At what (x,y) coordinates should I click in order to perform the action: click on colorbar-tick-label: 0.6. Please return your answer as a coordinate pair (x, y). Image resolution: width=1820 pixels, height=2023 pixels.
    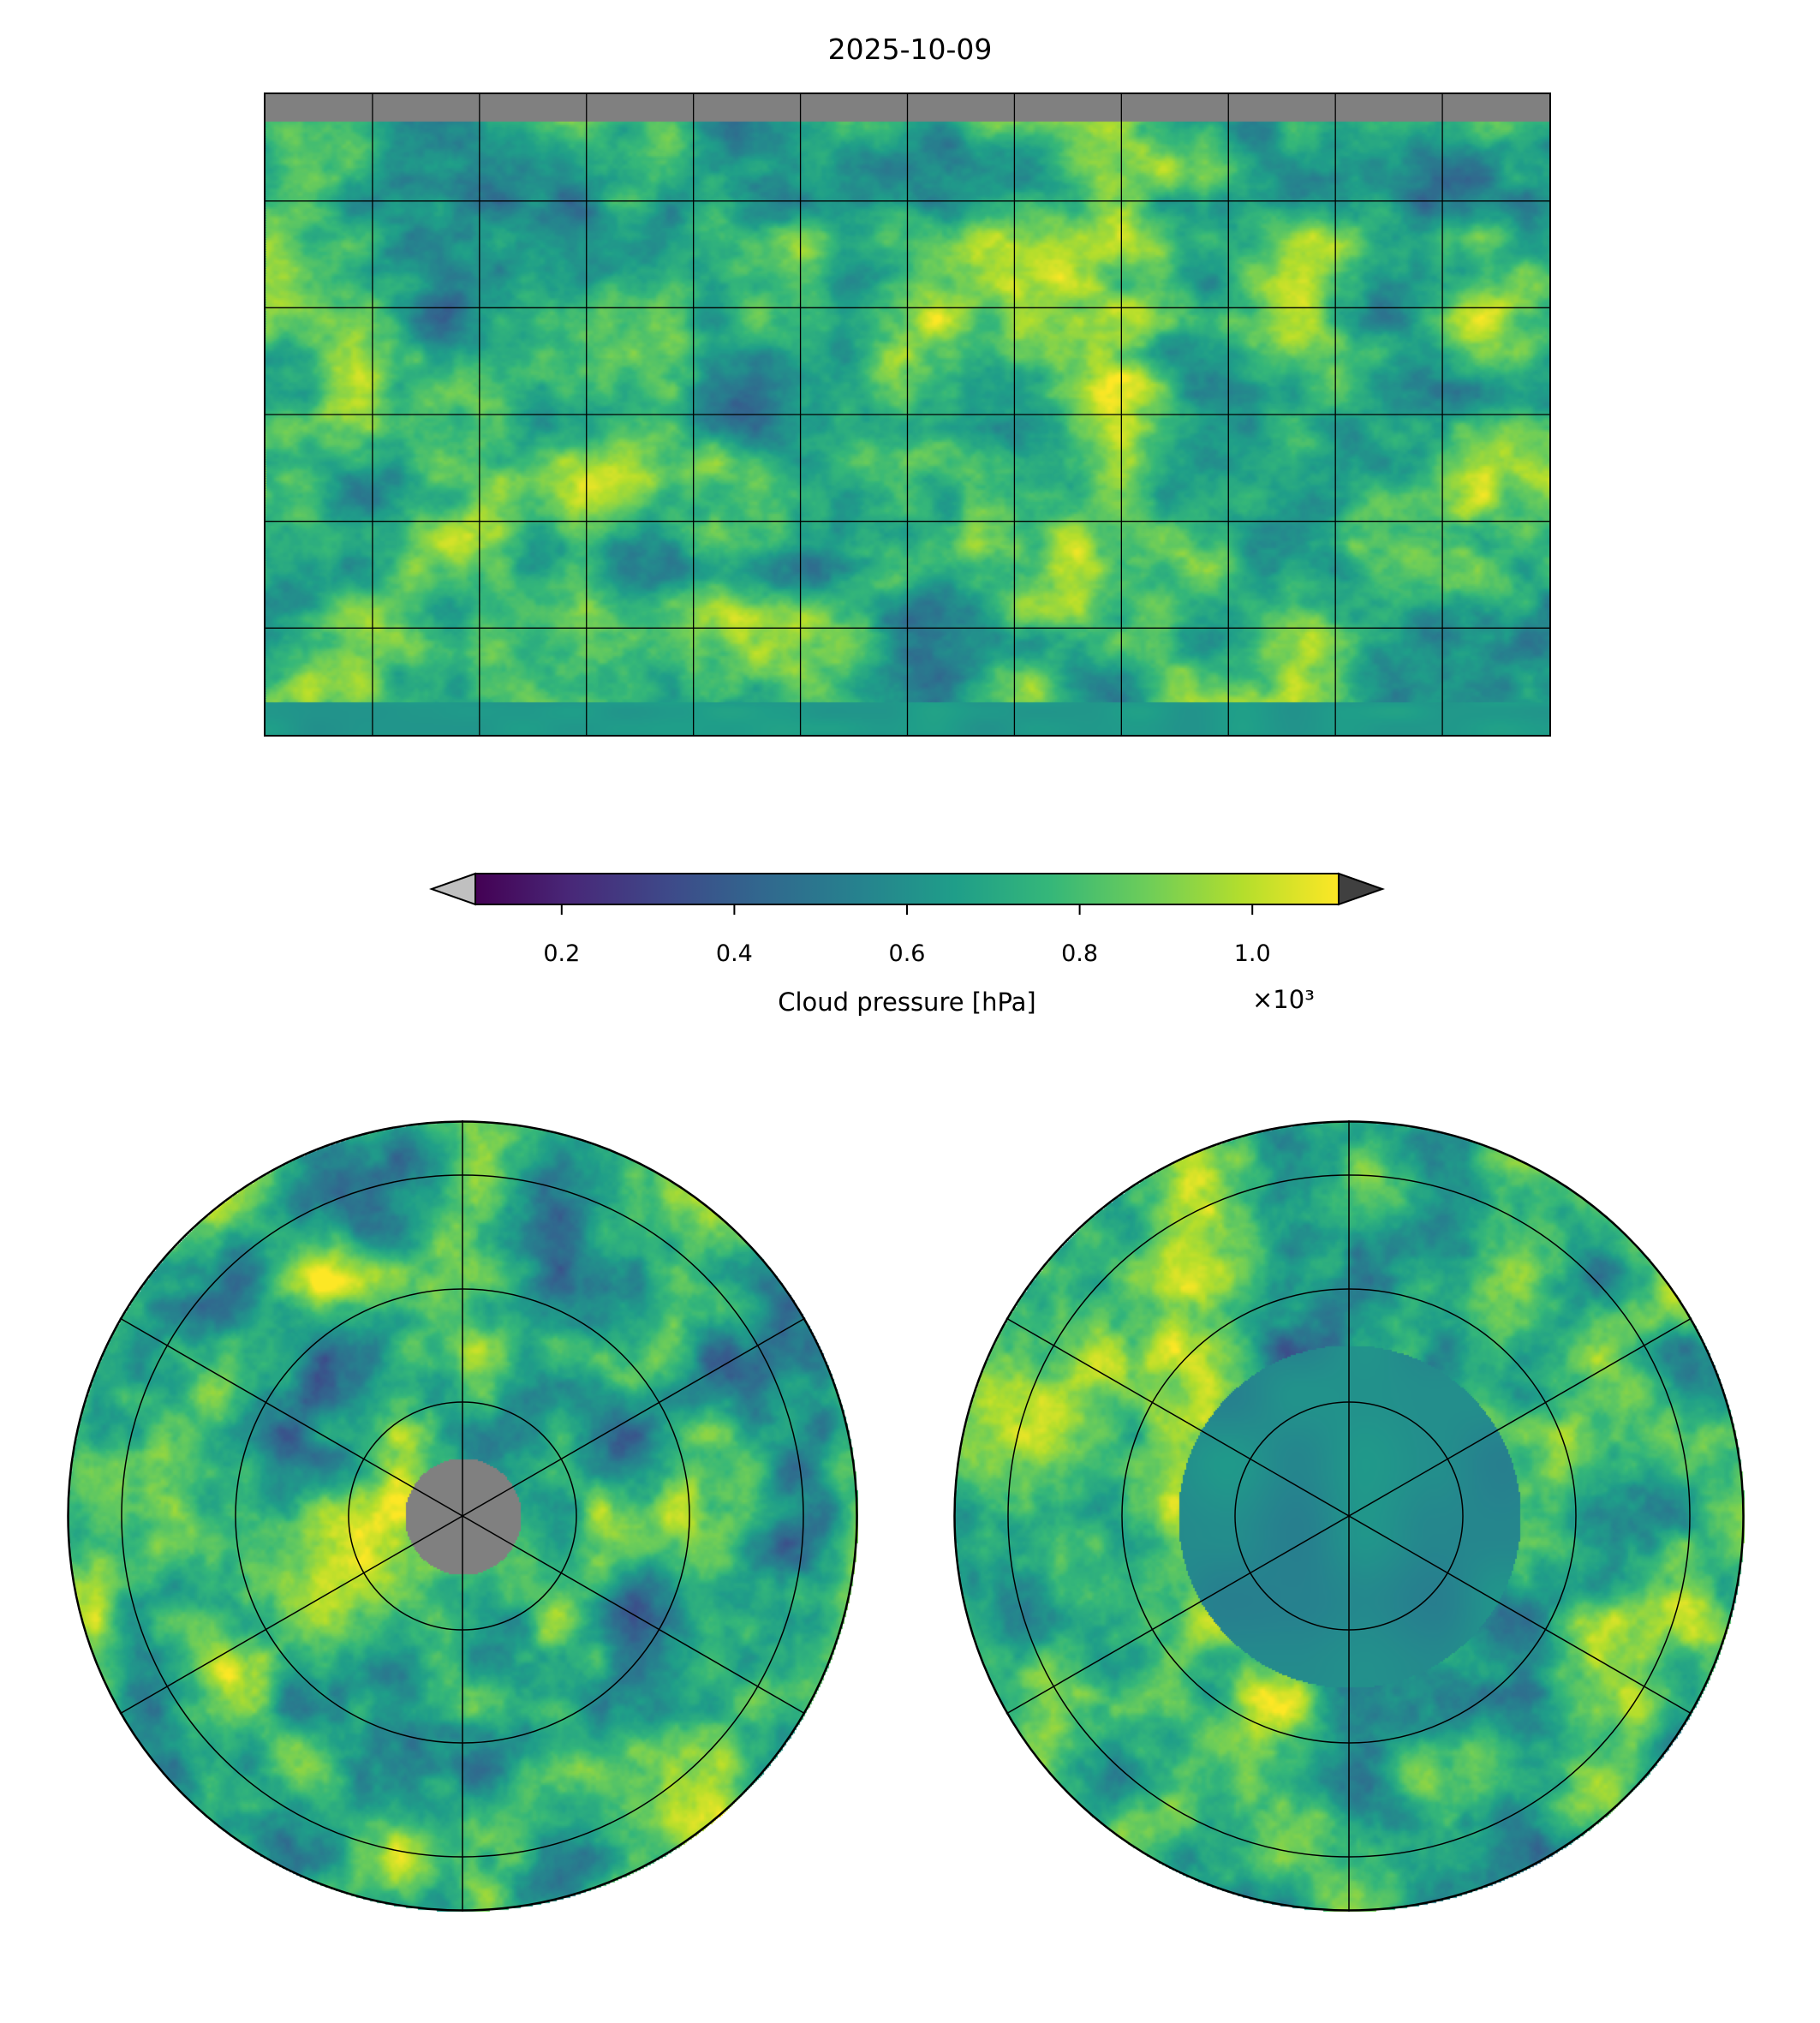
    Looking at the image, I should click on (907, 953).